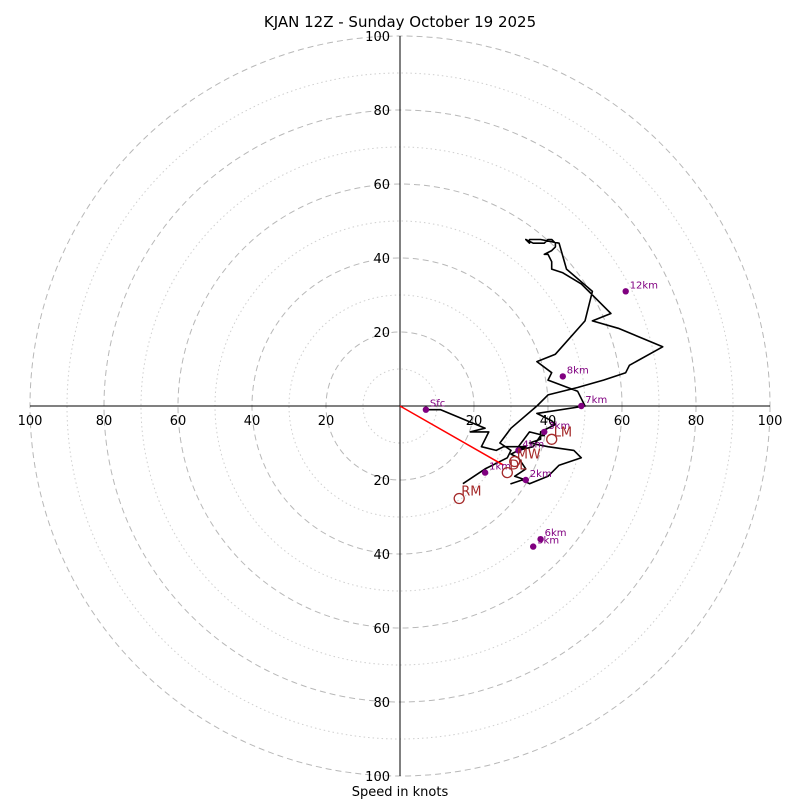 The width and height of the screenshot is (800, 800). I want to click on storm-motion-label: RM, so click(471, 492).